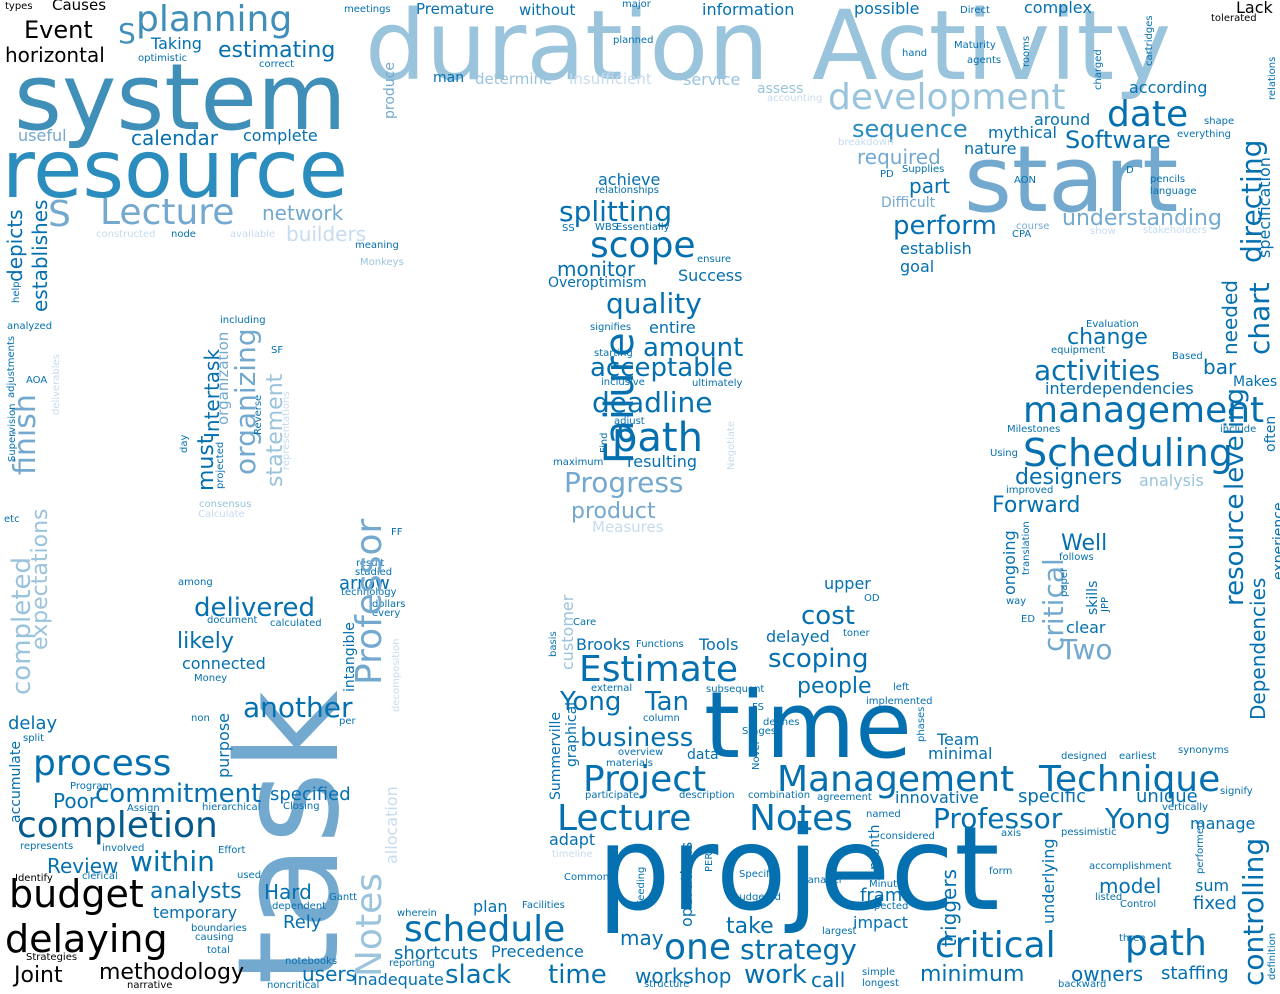 The width and height of the screenshot is (1280, 994). Describe the element at coordinates (1166, 943) in the screenshot. I see `cloud-word: path` at that location.